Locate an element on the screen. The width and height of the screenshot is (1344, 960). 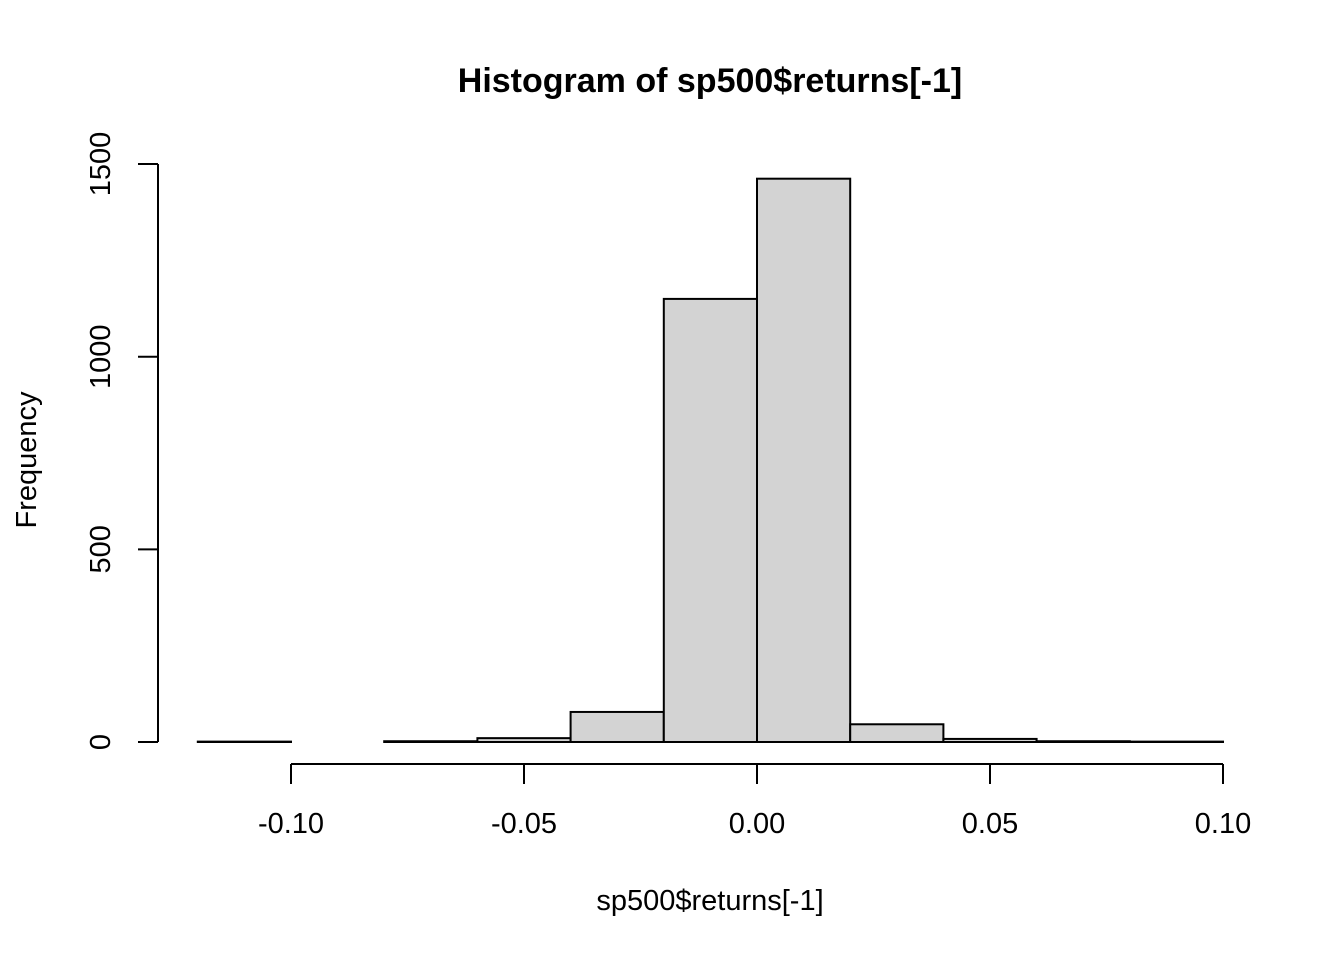
y-tick-label: 500 is located at coordinates (101, 549).